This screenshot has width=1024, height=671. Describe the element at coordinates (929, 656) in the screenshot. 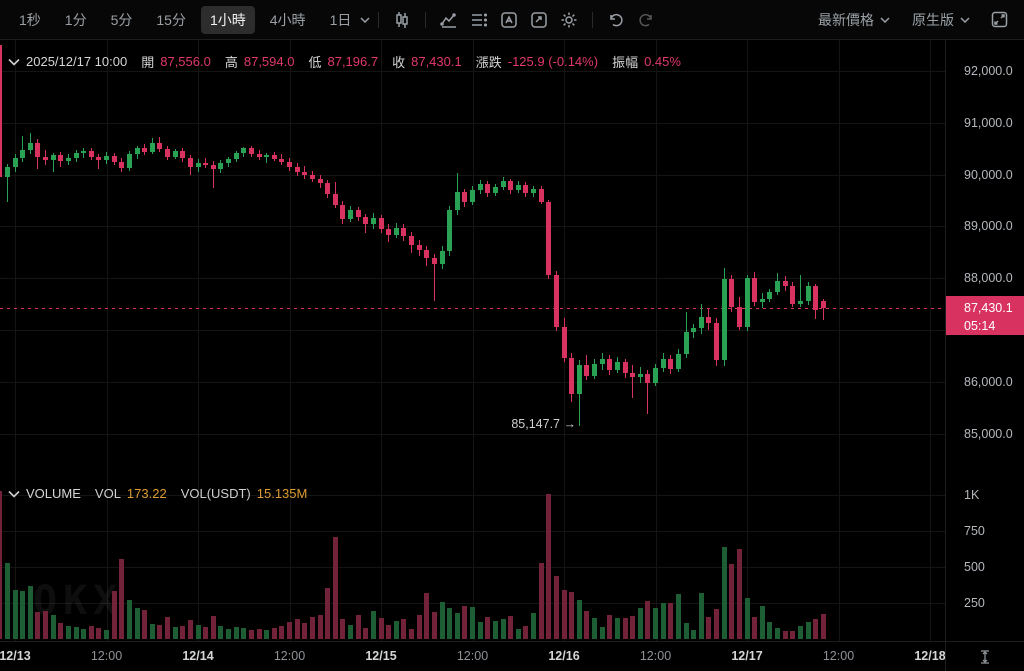

I see `time-tick-label: 12/18` at that location.